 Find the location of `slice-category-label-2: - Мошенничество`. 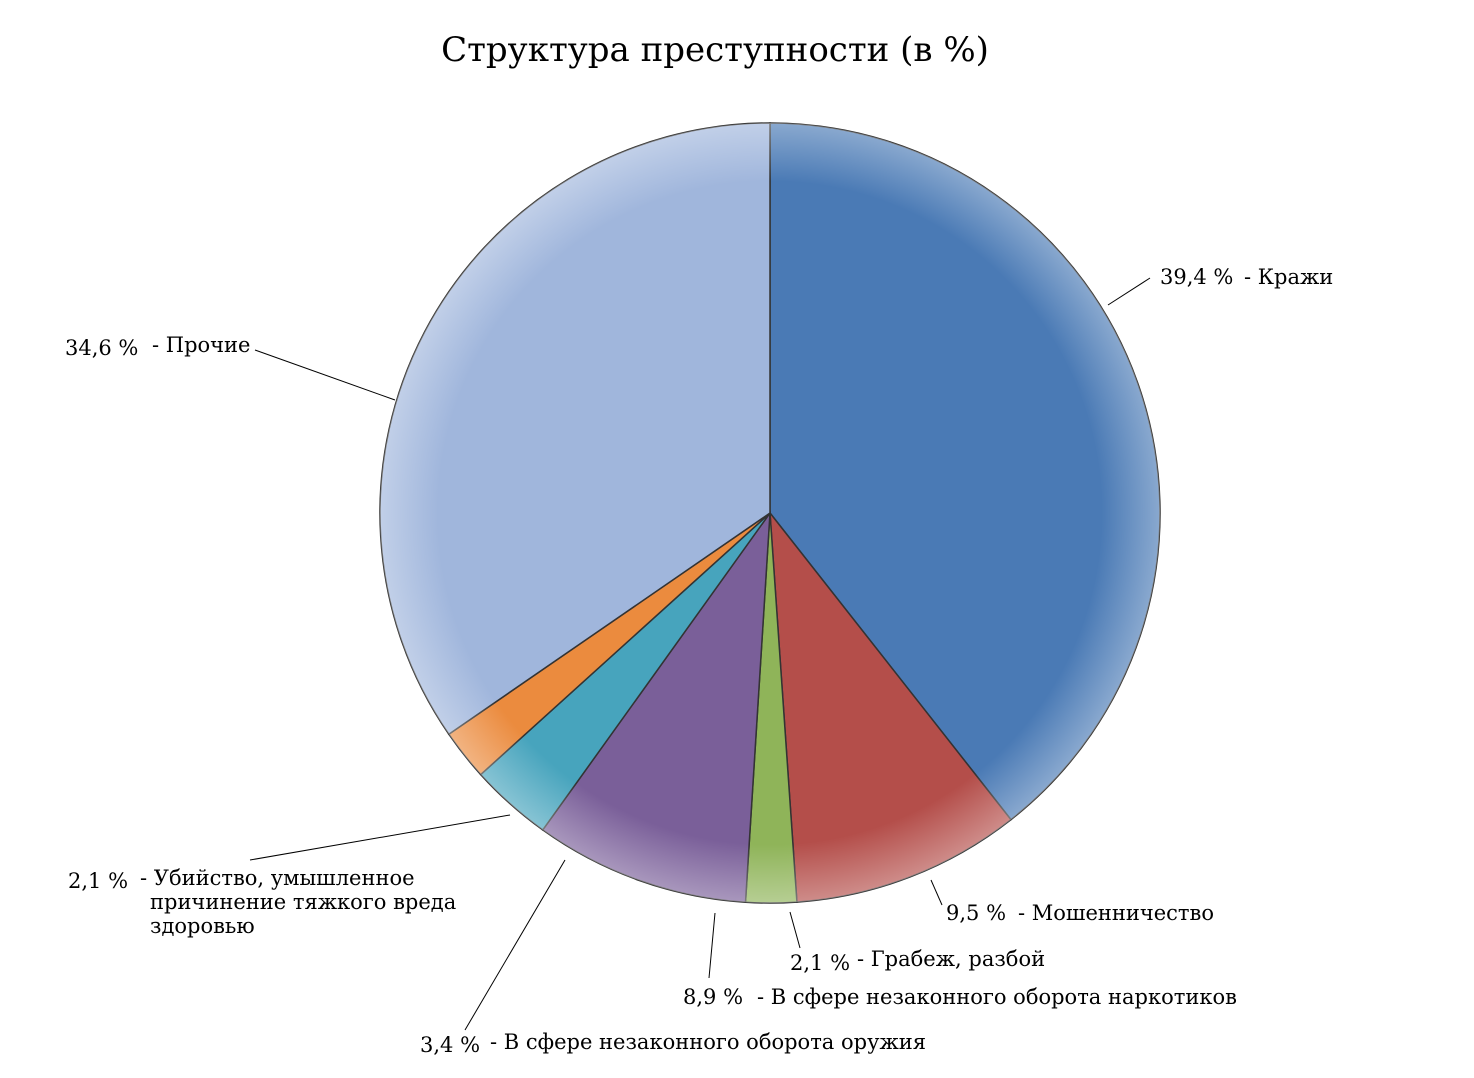

slice-category-label-2: - Мошенничество is located at coordinates (1116, 913).